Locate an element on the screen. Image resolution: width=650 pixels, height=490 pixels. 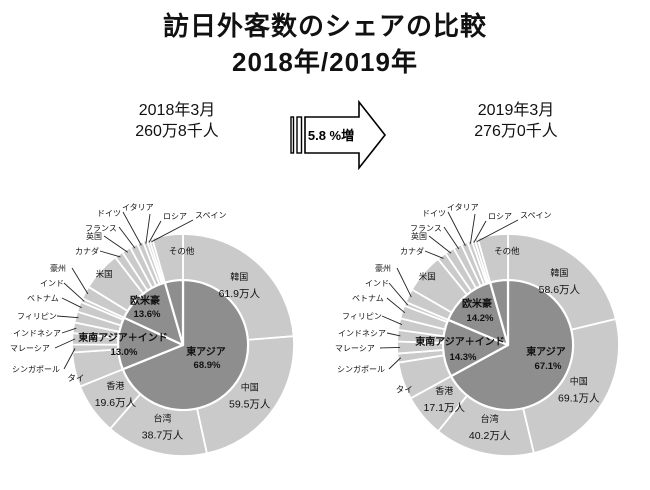
callout-line-英国 is located at coordinates (115, 244).